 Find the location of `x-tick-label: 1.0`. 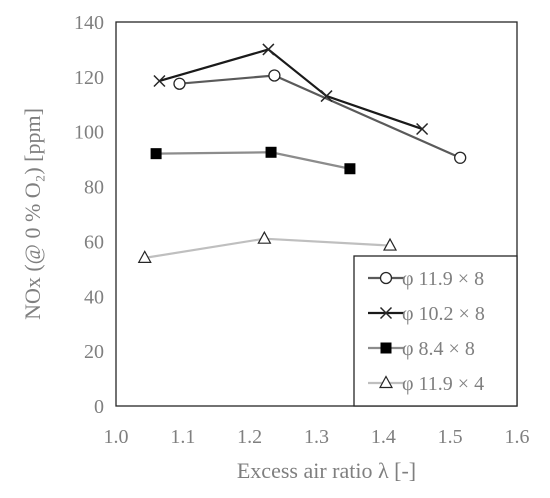

x-tick-label: 1.0 is located at coordinates (116, 437).